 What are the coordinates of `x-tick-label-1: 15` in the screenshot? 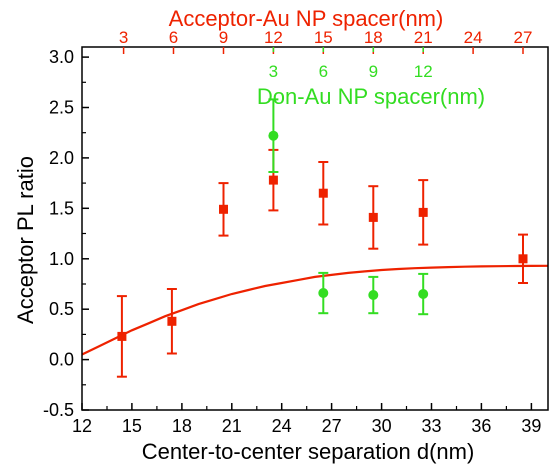 It's located at (132, 426).